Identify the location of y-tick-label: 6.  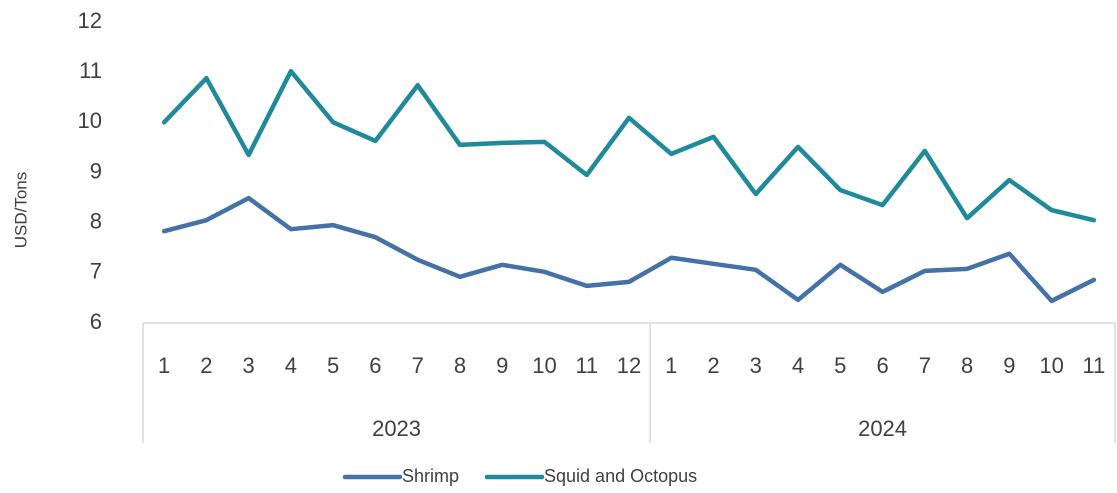
(96, 321).